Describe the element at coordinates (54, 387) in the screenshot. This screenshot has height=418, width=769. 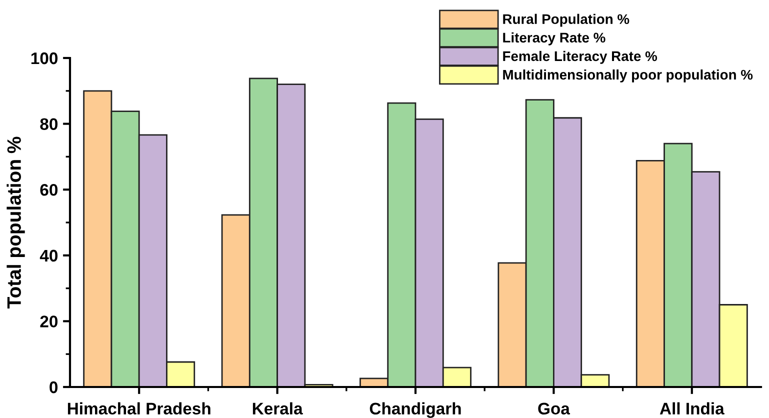
I see `y-tick-label: 0` at that location.